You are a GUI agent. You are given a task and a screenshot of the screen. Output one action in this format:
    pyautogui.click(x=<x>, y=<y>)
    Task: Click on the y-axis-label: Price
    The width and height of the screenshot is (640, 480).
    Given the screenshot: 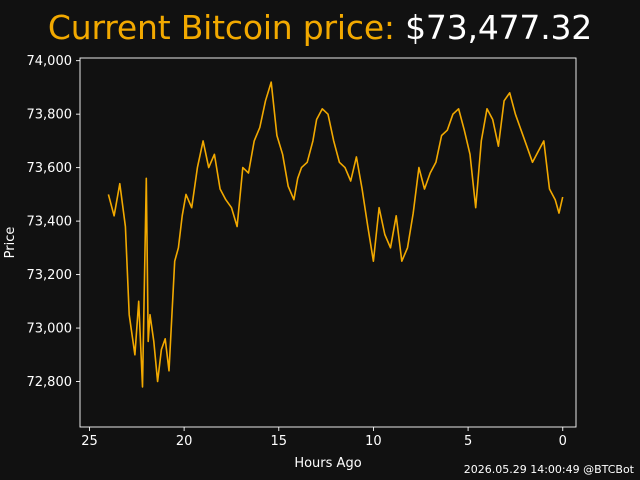 What is the action you would take?
    pyautogui.click(x=10, y=243)
    